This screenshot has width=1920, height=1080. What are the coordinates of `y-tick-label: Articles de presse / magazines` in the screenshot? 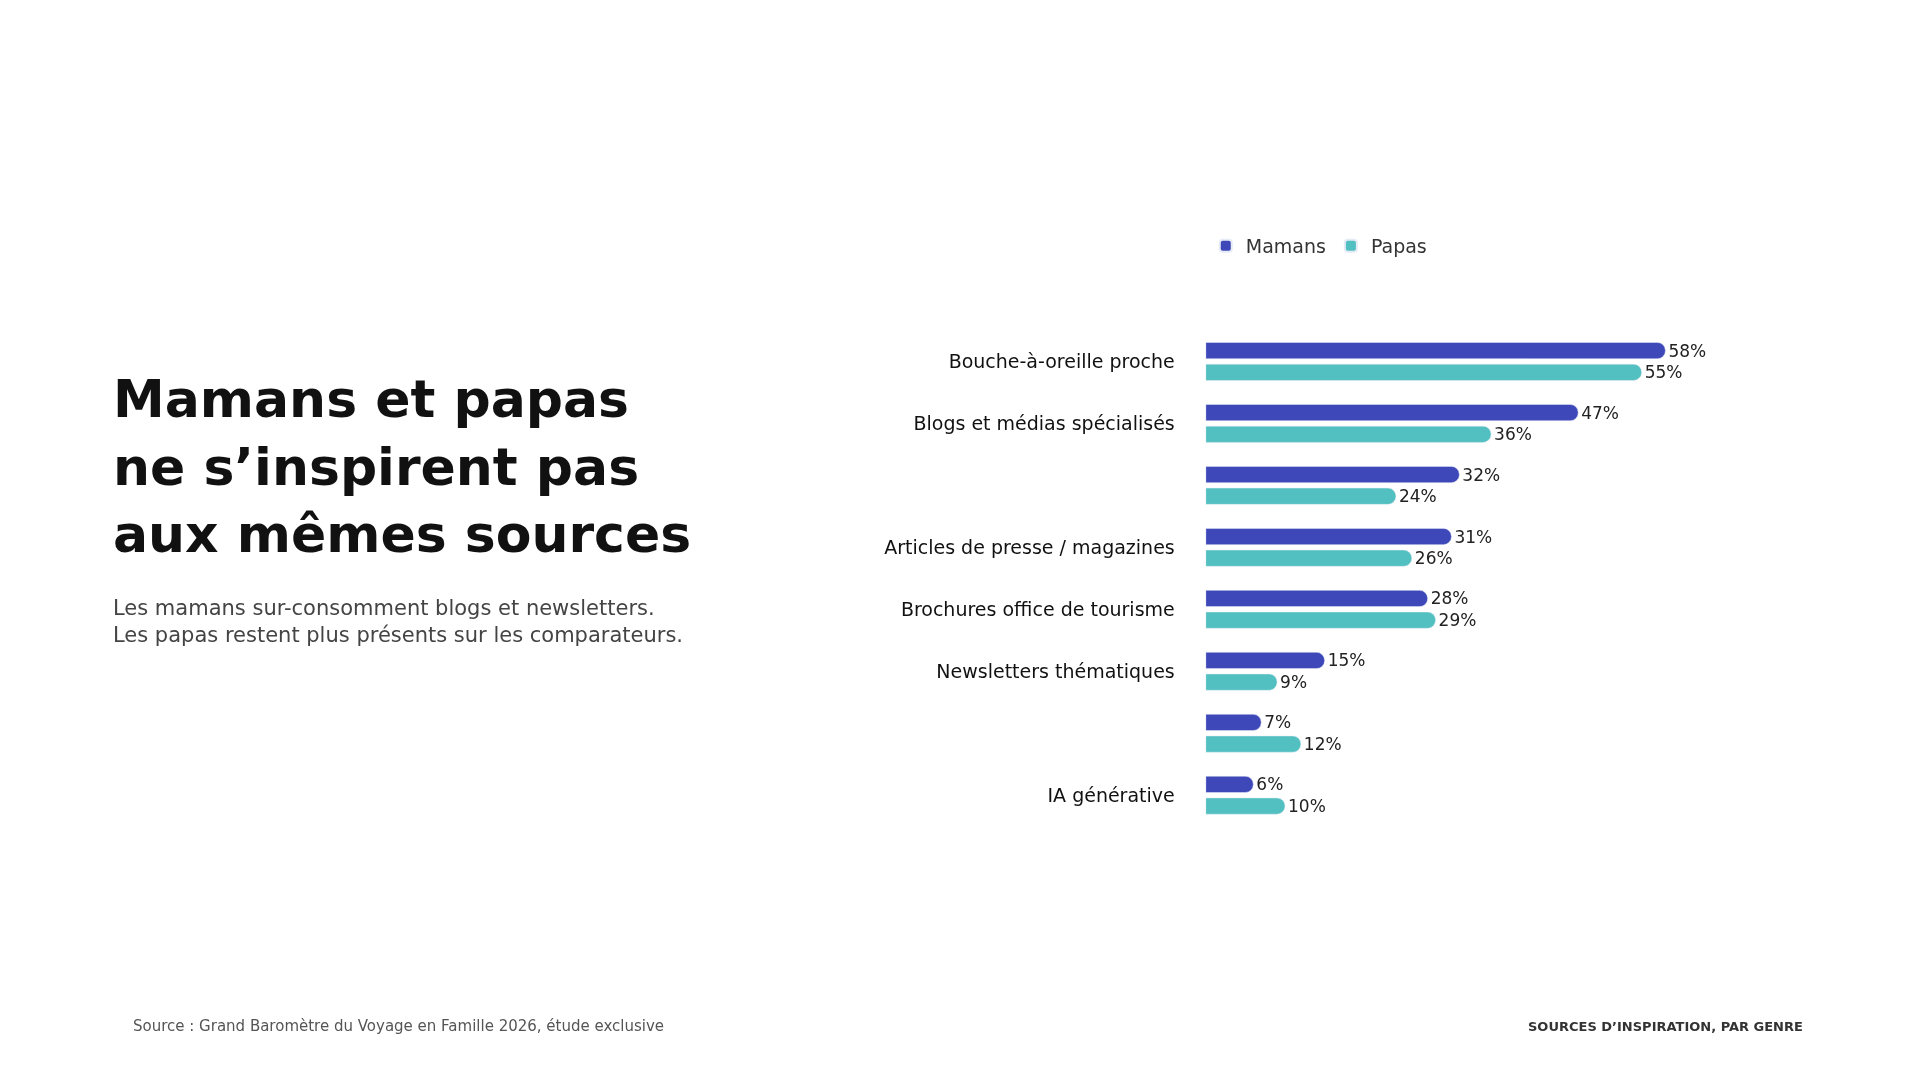 It's located at (1029, 547).